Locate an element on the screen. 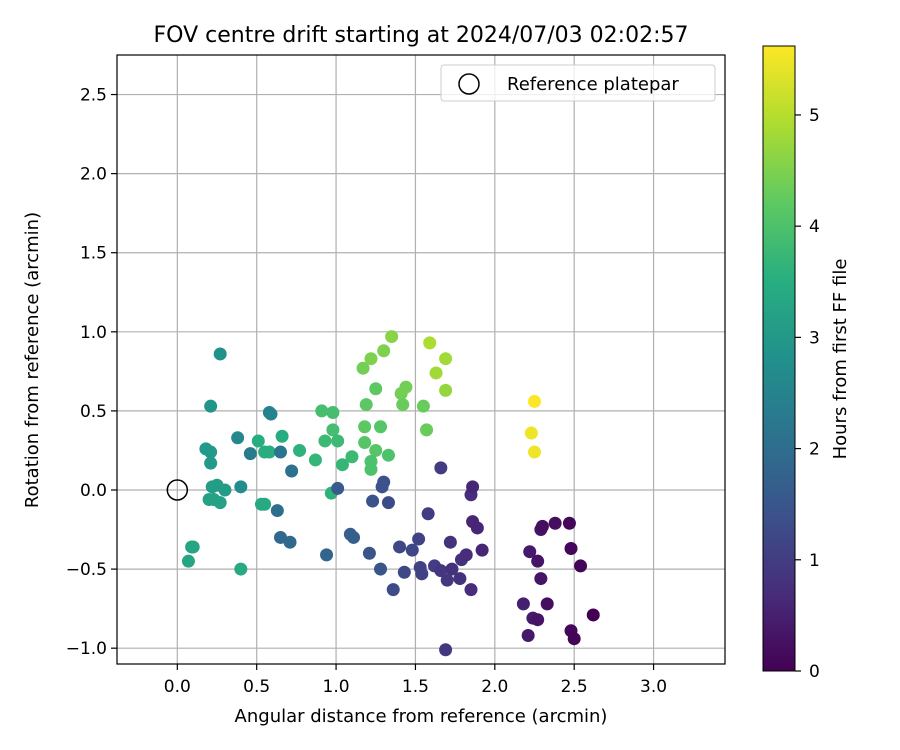 This screenshot has width=900, height=750. x-tick-label: 1.5 is located at coordinates (415, 687).